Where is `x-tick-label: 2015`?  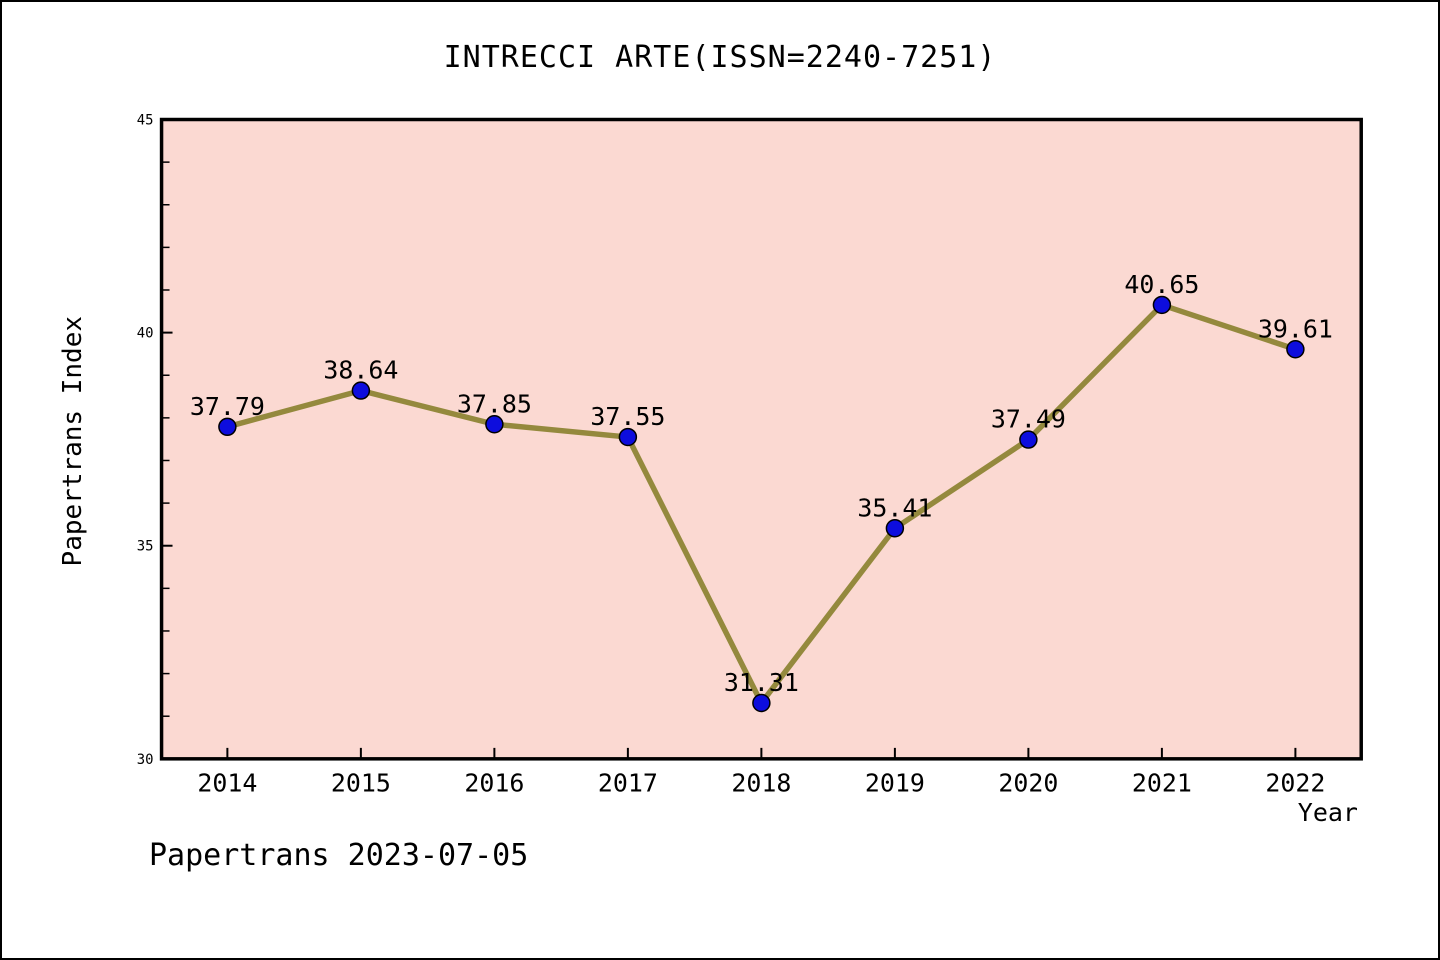
x-tick-label: 2015 is located at coordinates (361, 783).